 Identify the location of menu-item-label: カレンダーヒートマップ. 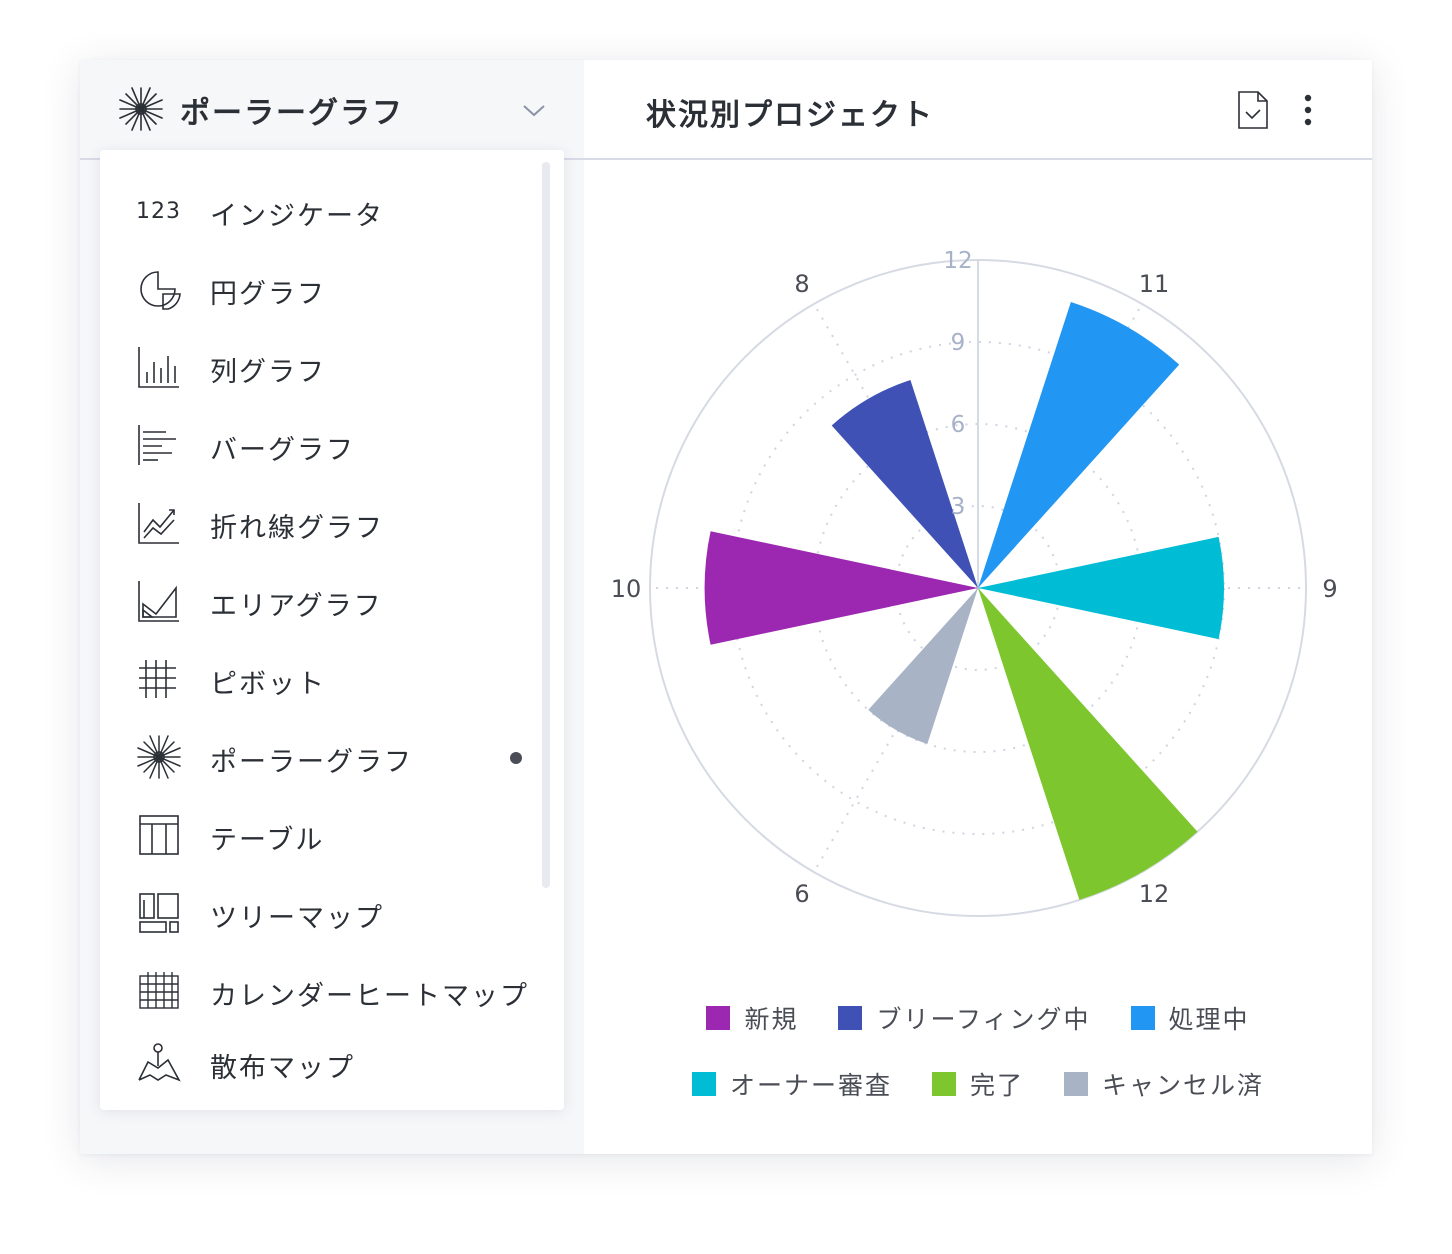
(369, 996).